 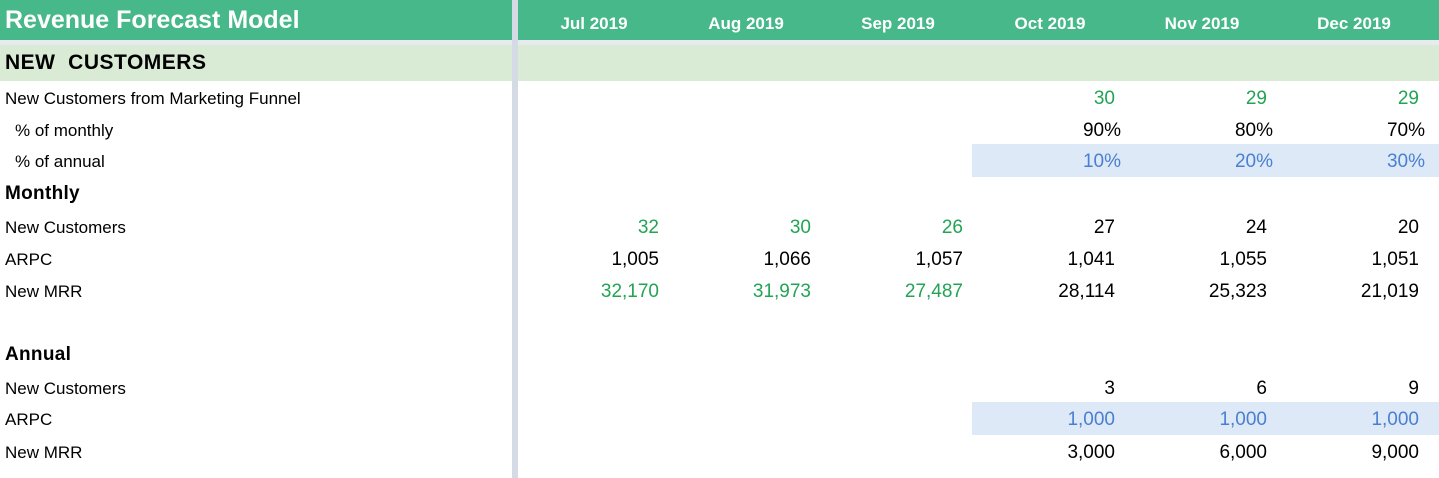 What do you see at coordinates (1091, 259) in the screenshot?
I see `cell-oct: 1,041` at bounding box center [1091, 259].